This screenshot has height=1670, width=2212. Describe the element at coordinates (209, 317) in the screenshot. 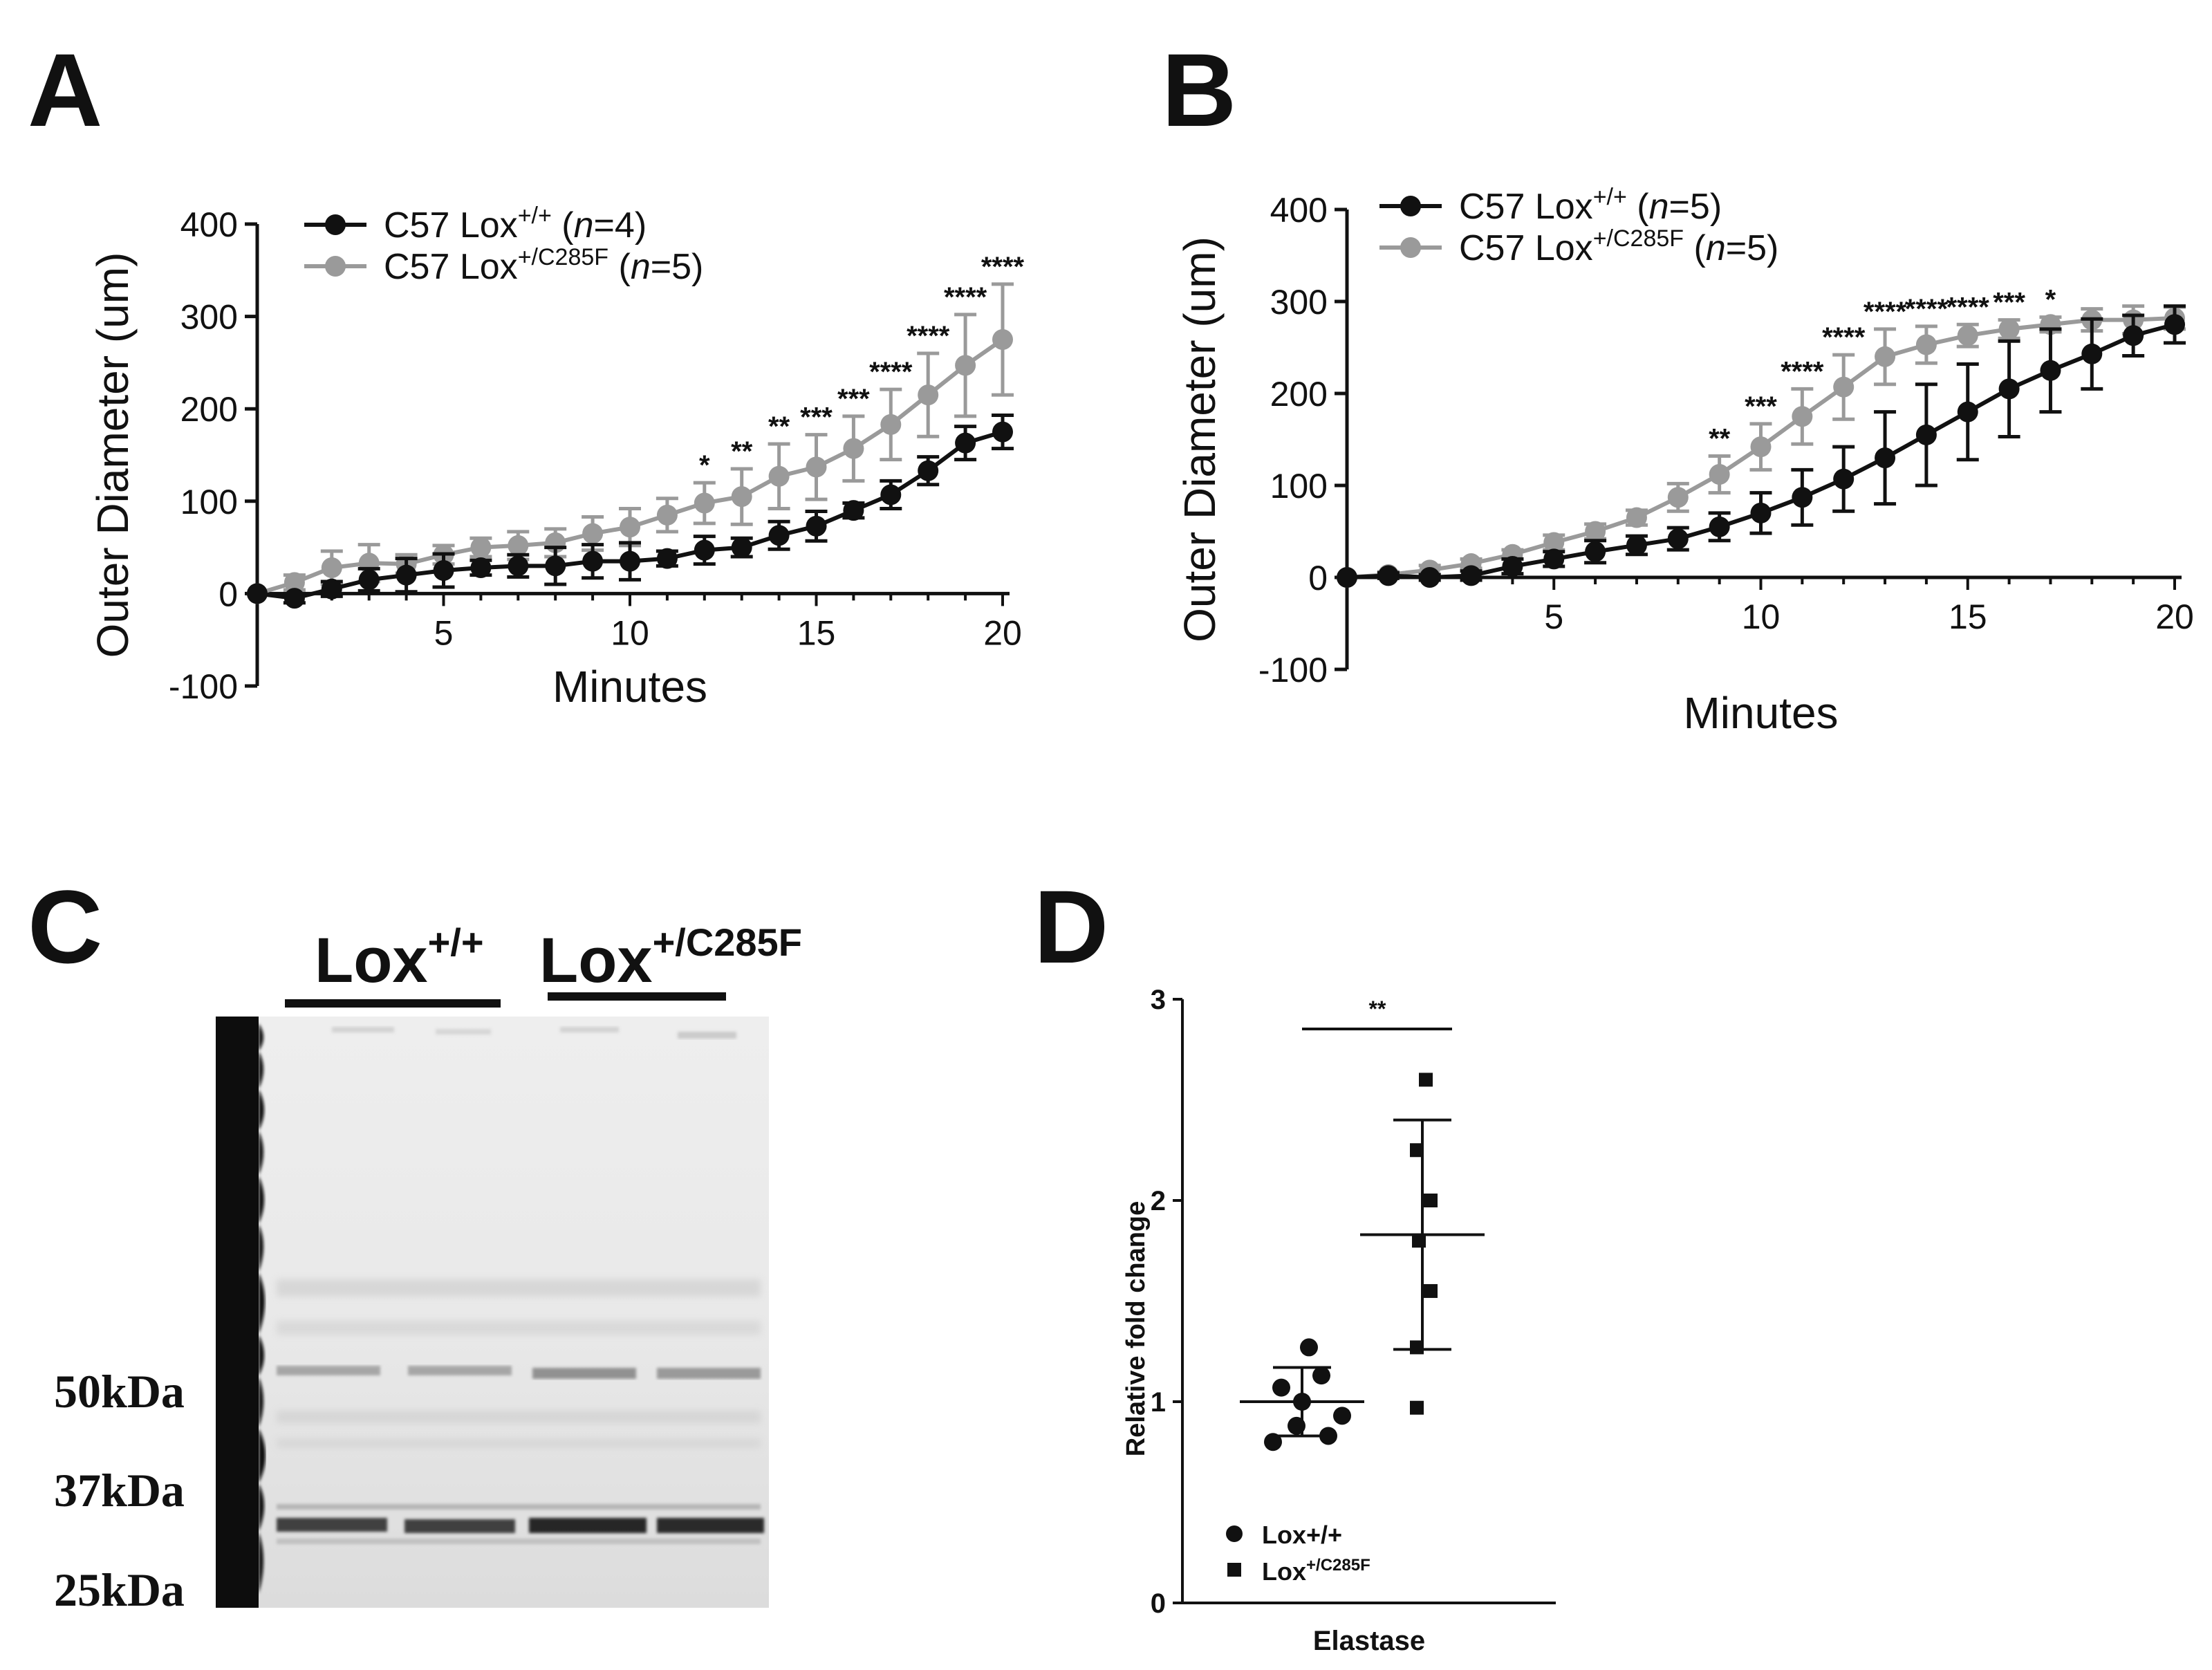

I see `y-tick-label: 300` at that location.